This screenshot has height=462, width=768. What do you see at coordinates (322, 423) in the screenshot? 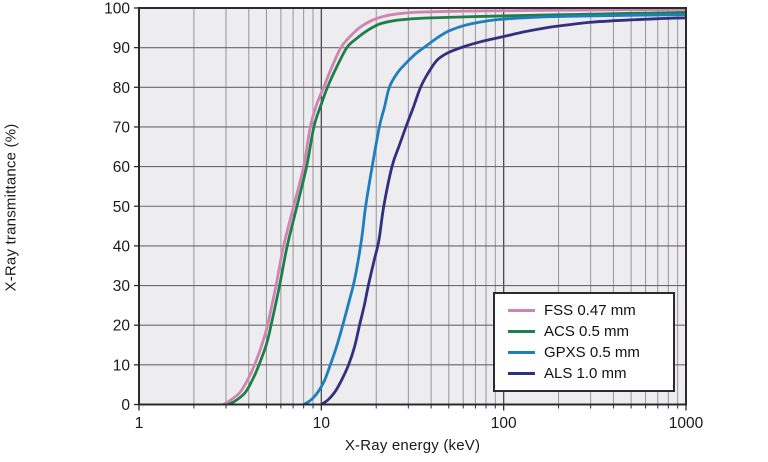
I see `x-tick-label: 10` at bounding box center [322, 423].